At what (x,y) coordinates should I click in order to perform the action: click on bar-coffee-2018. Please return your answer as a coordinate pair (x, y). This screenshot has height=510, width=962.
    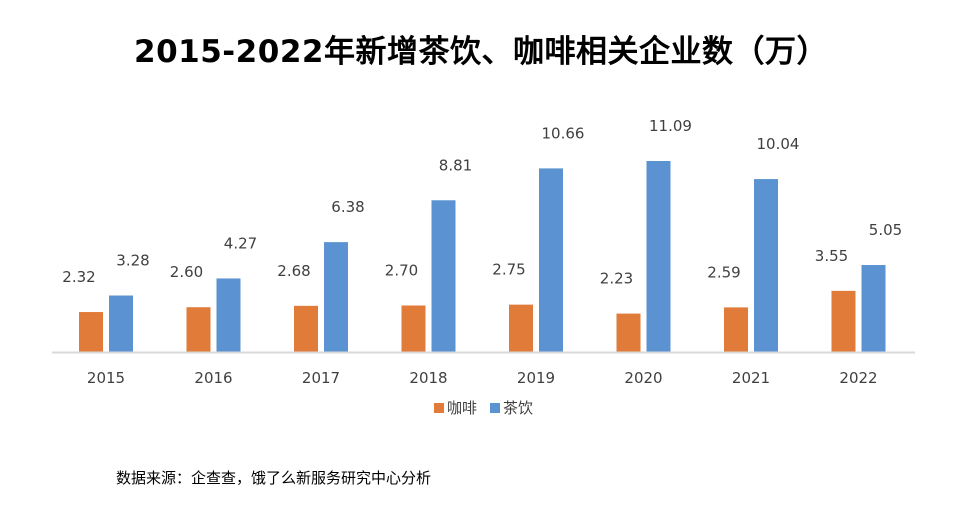
    Looking at the image, I should click on (413, 328).